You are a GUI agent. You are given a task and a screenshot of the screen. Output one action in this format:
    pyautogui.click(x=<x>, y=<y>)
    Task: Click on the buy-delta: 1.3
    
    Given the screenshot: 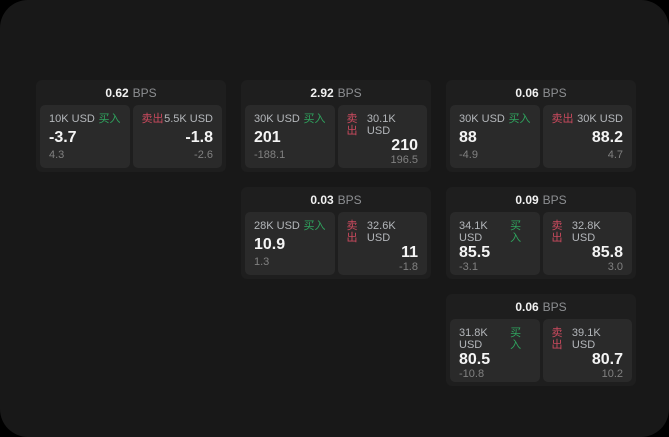 What is the action you would take?
    pyautogui.click(x=262, y=262)
    